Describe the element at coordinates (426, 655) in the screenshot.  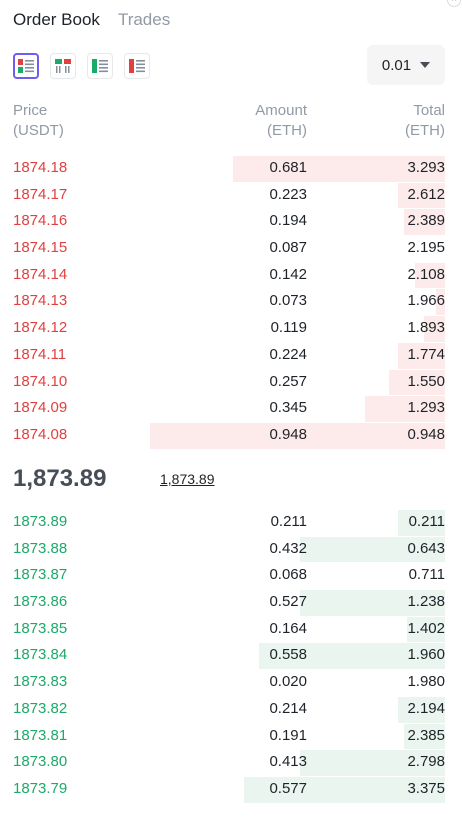
I see `bid-total: 1.960` at that location.